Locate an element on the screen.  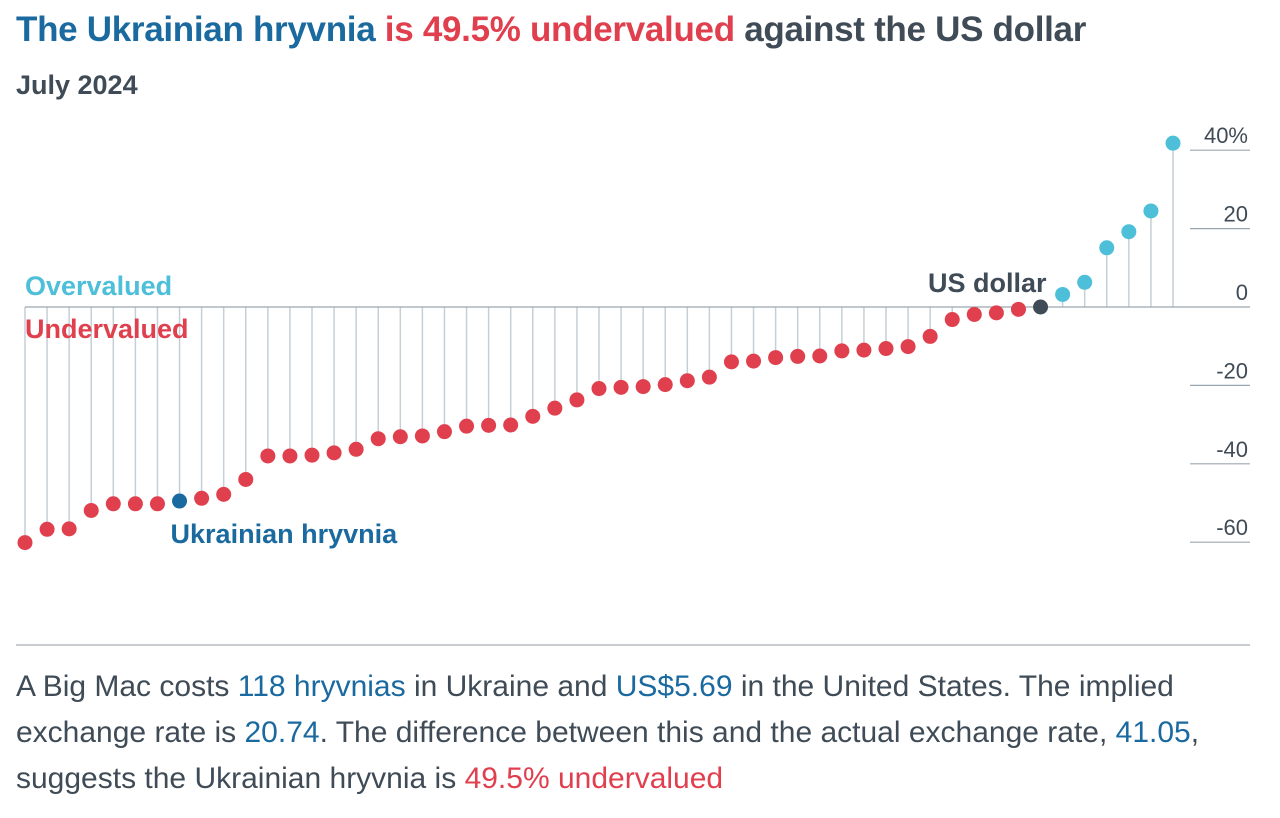
implied-rate: 20.74 is located at coordinates (282, 732).